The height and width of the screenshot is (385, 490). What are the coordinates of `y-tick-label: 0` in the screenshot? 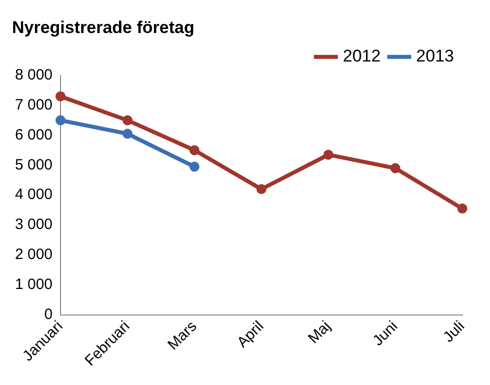 It's located at (48, 314).